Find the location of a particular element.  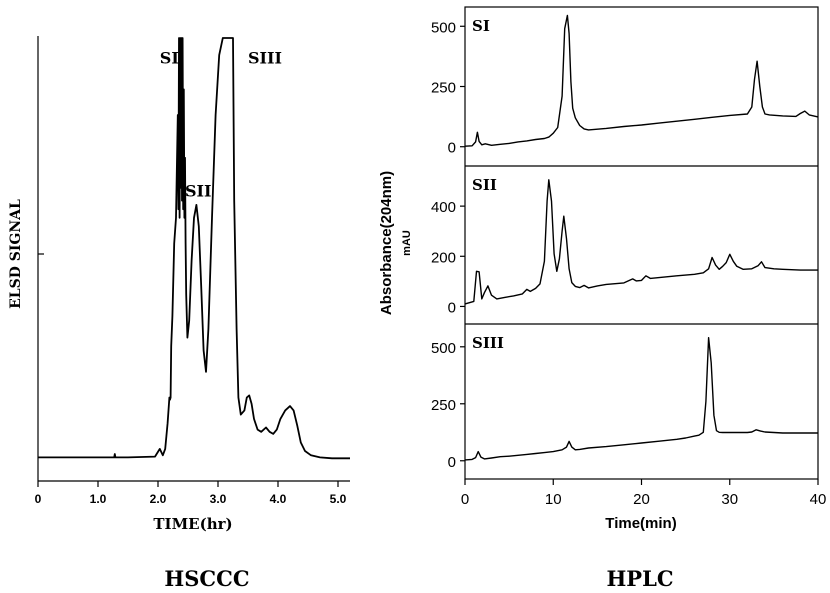

hplc-panel-sii: 0 200 400 SII is located at coordinates (624, 246).